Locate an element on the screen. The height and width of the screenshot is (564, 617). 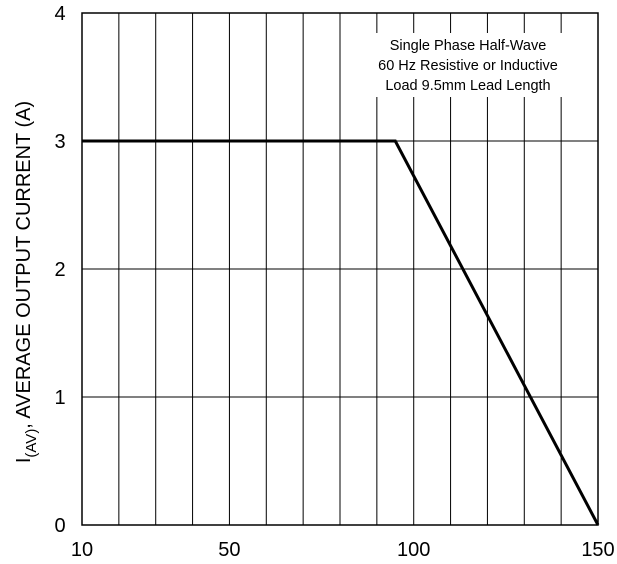
y-tick-label: 1 is located at coordinates (59, 398).